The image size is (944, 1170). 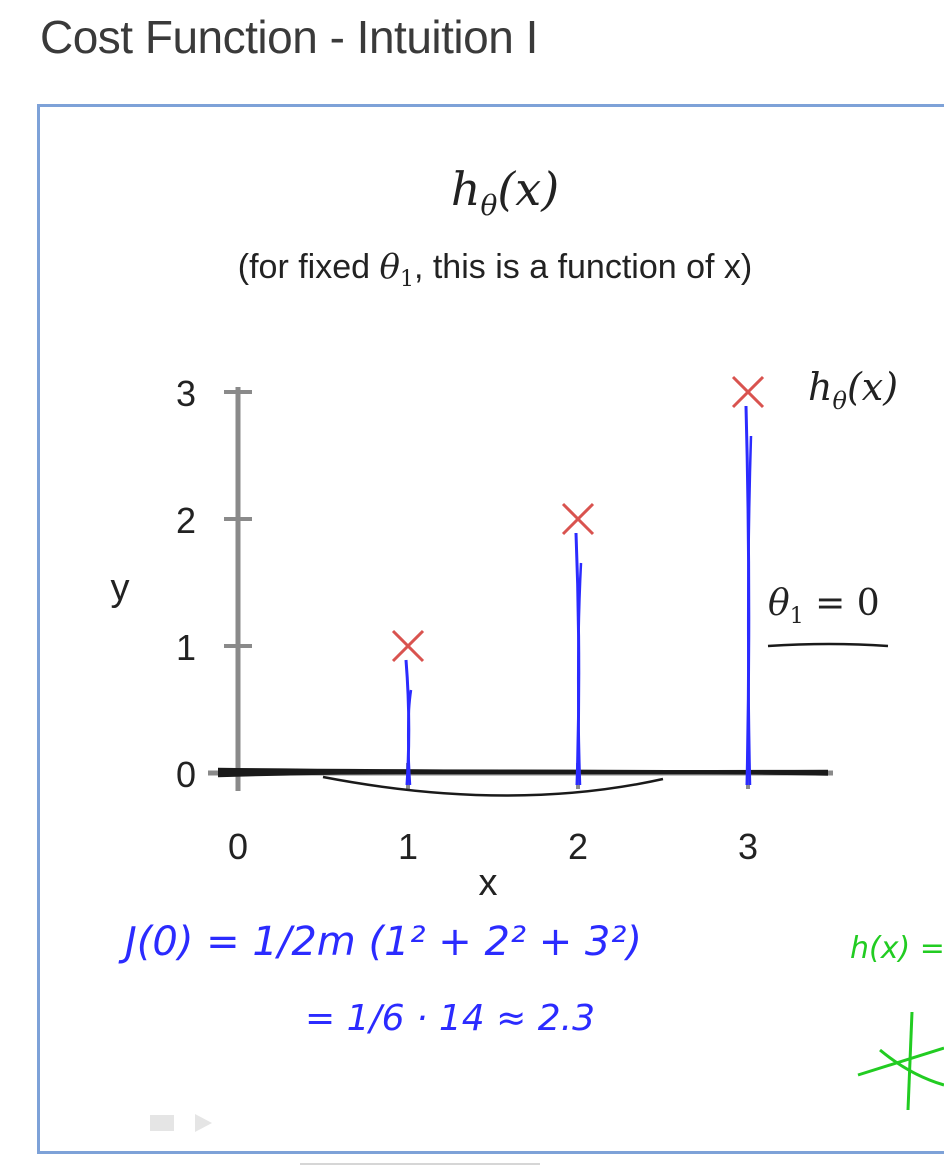 What do you see at coordinates (797, 616) in the screenshot?
I see `theta-subscript: 1` at bounding box center [797, 616].